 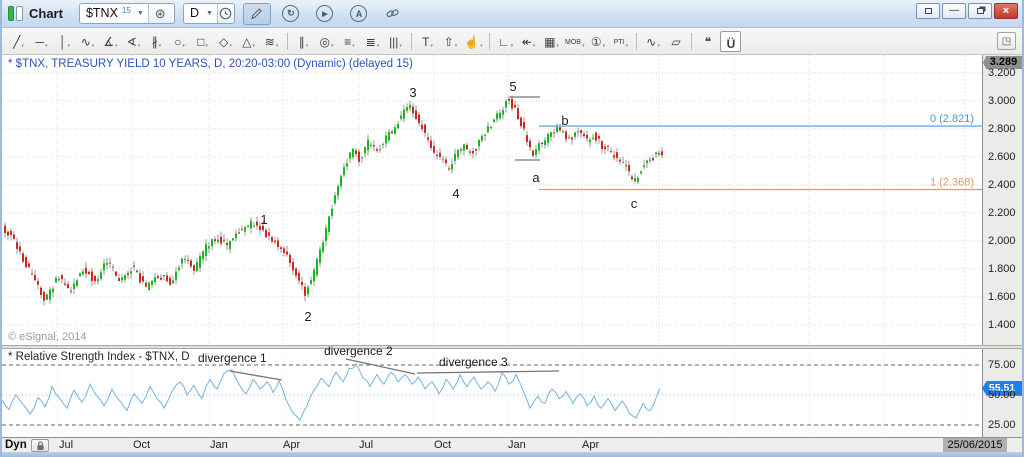 I want to click on interval-dropdown-icon: ▼, so click(x=209, y=13).